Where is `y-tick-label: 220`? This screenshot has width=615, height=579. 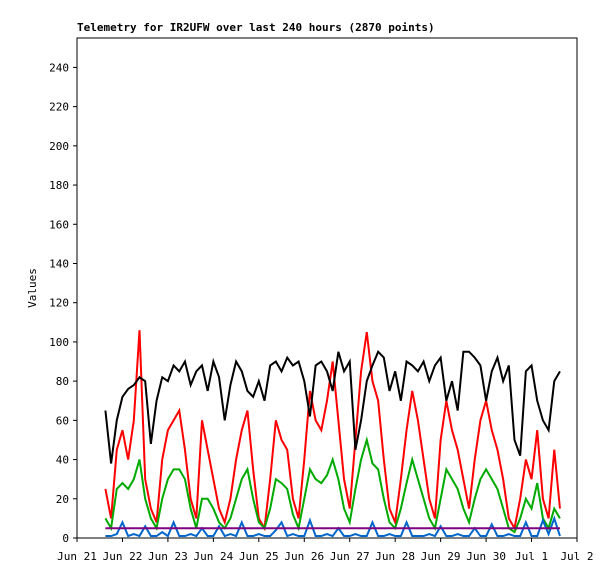
y-tick-label: 220 is located at coordinates (59, 107).